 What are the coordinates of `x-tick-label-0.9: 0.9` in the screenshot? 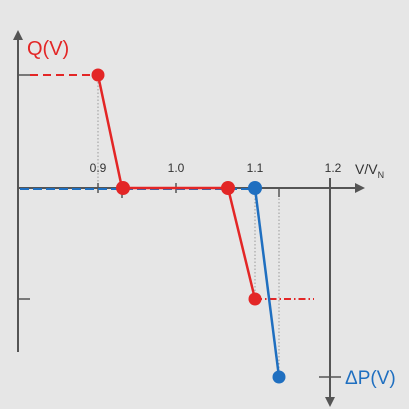 It's located at (98, 168).